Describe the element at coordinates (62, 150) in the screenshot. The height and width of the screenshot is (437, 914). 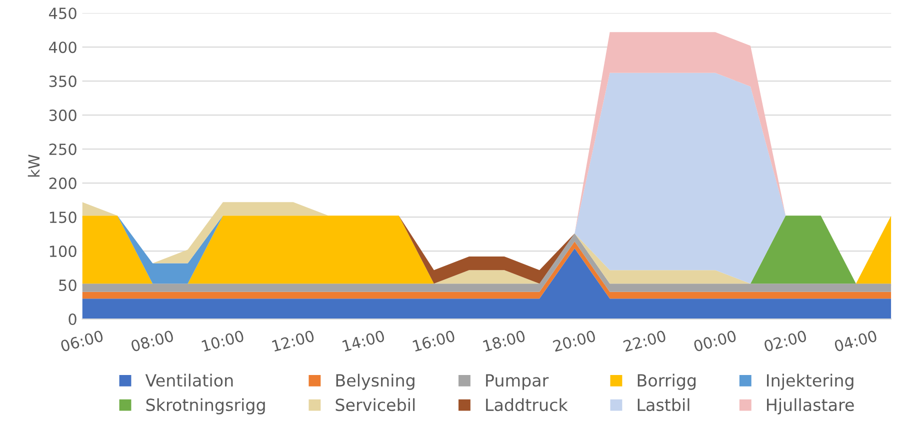
I see `y-tick-label: 250` at that location.